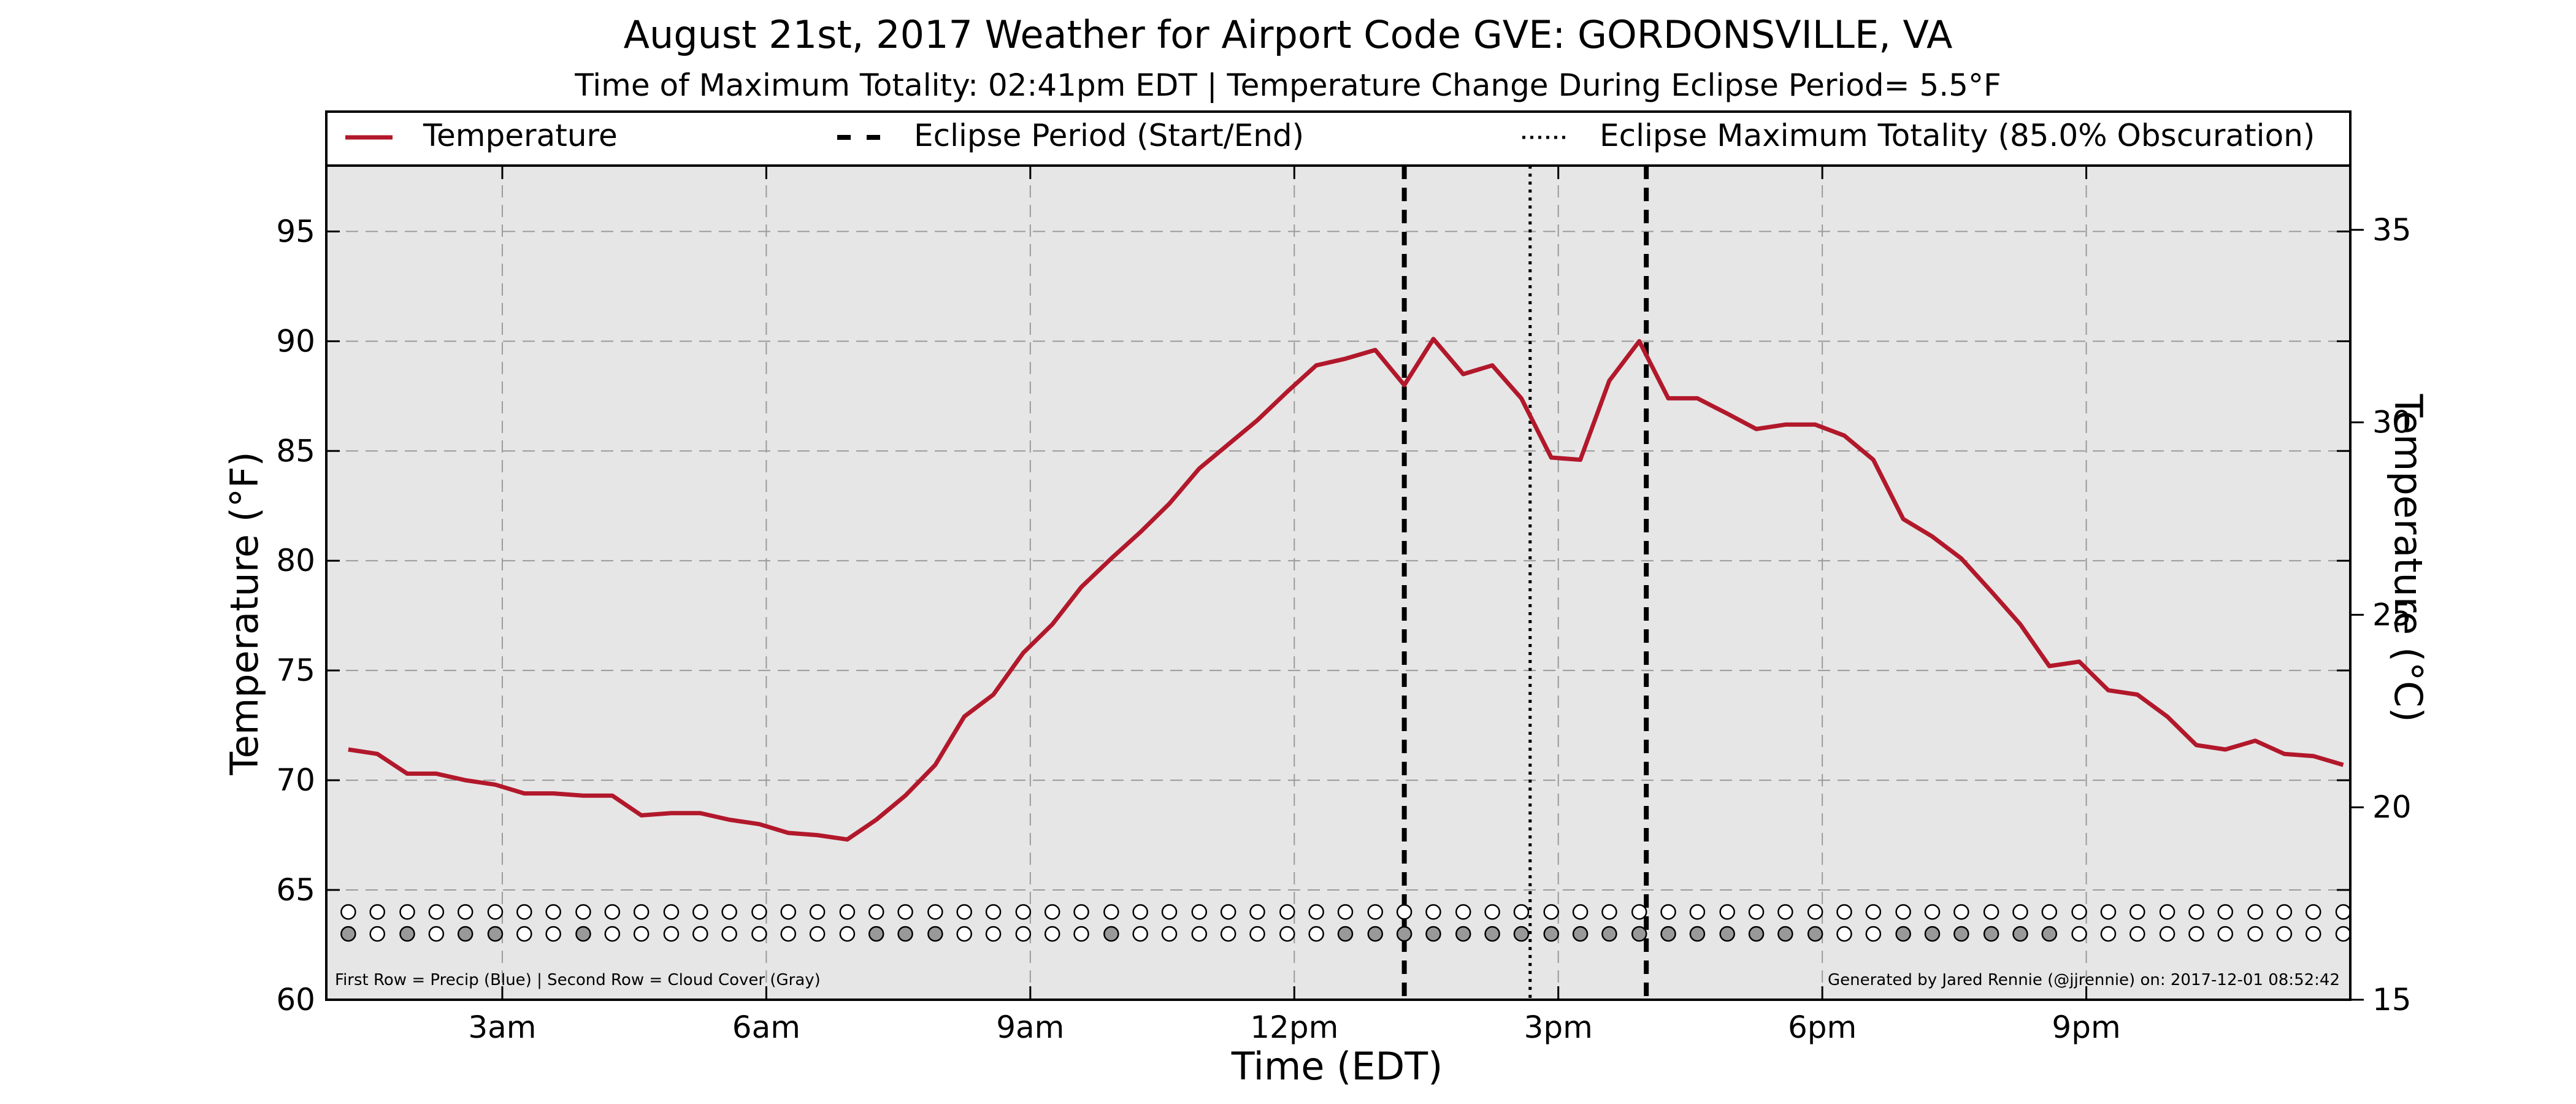 The image size is (2576, 1104). I want to click on y-axis-label-right: Temperature (°C), so click(2408, 557).